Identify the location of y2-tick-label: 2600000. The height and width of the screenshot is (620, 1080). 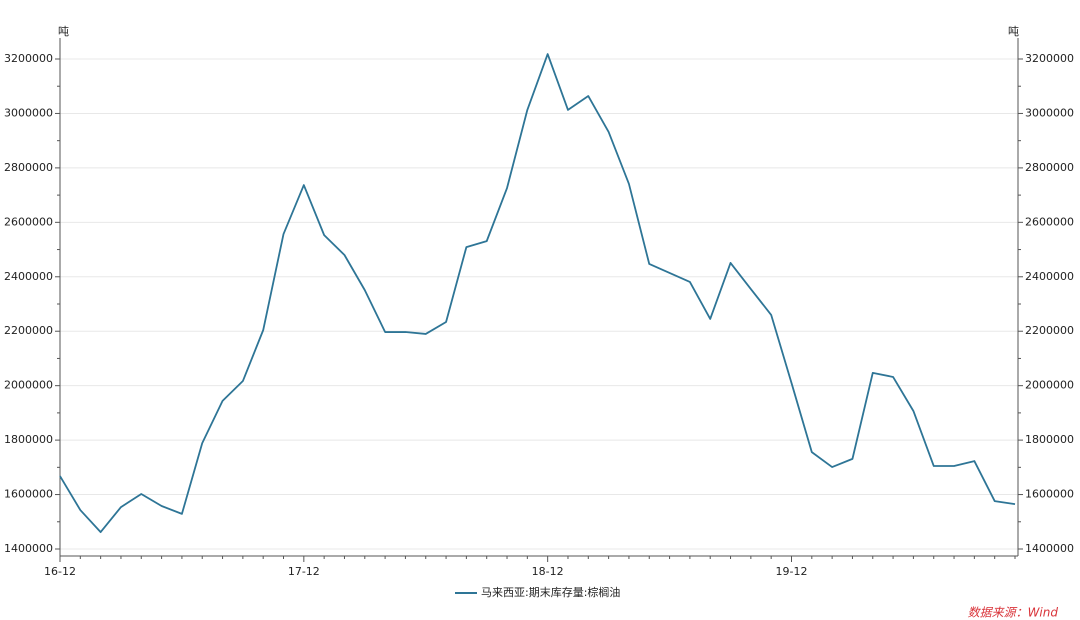
(1049, 221).